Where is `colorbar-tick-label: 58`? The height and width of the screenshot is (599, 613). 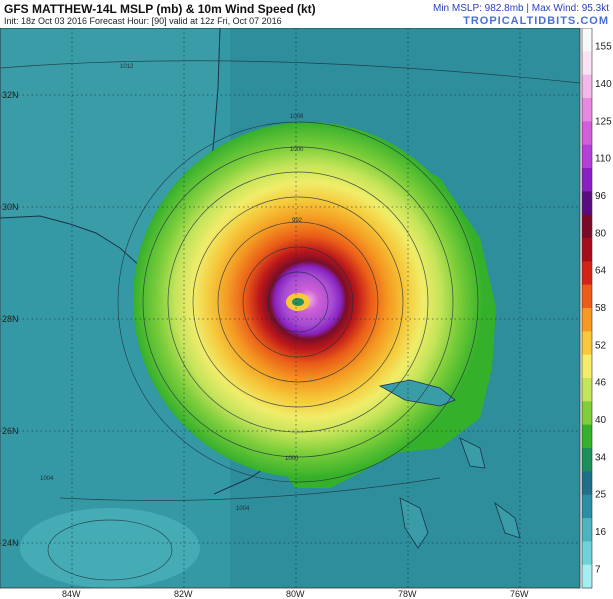 colorbar-tick-label: 58 is located at coordinates (601, 308).